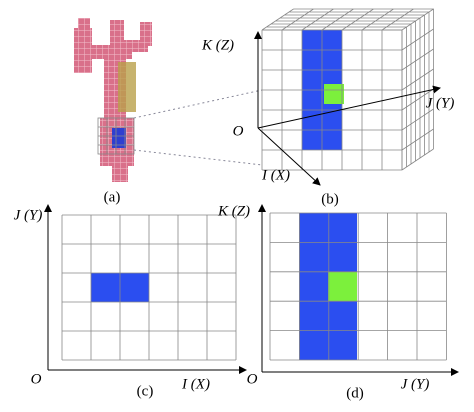 Image resolution: width=474 pixels, height=412 pixels. I want to click on caption: (b), so click(330, 199).